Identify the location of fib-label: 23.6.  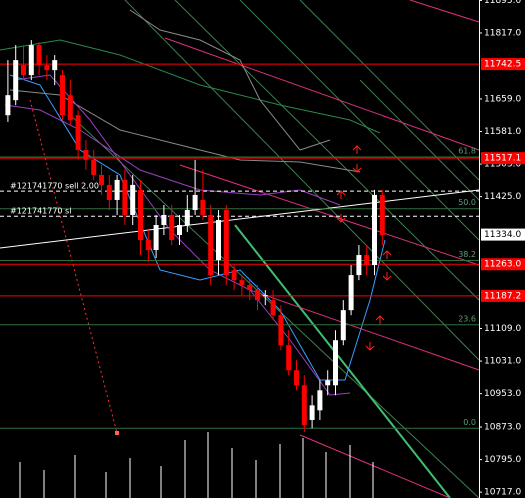
(467, 318).